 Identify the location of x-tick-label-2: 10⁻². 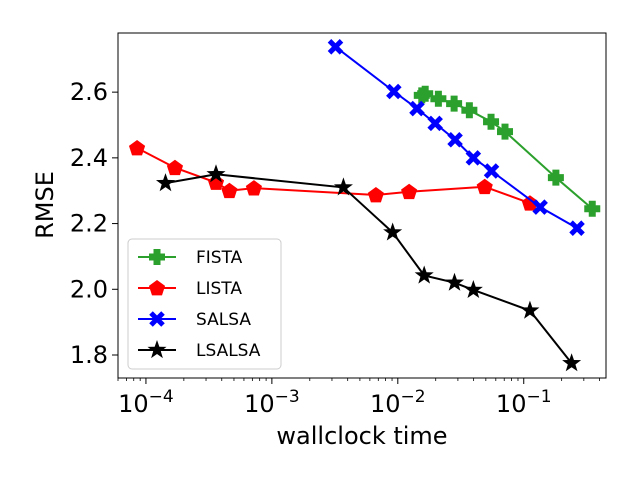
(398, 402).